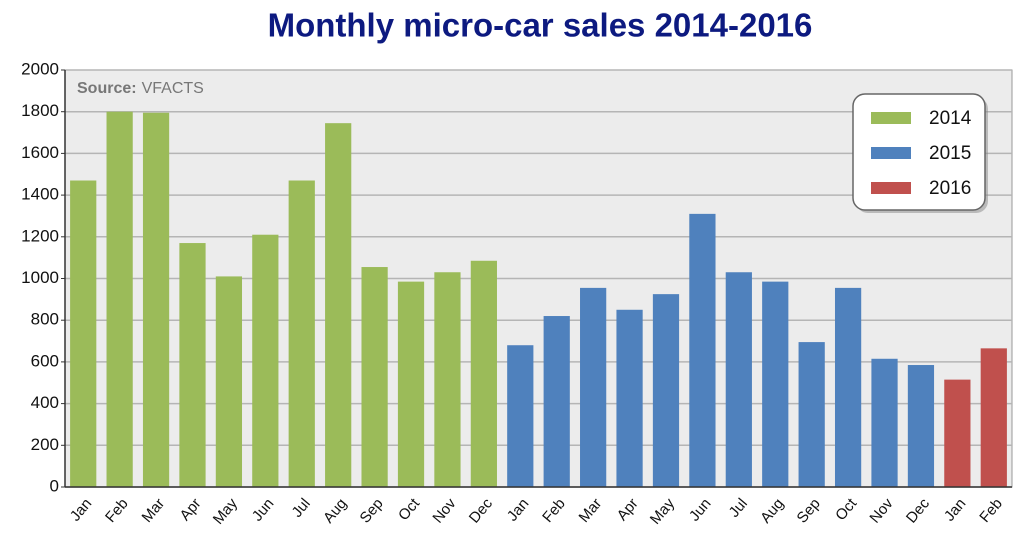  Describe the element at coordinates (40, 68) in the screenshot. I see `y-tick-label: 2000` at that location.